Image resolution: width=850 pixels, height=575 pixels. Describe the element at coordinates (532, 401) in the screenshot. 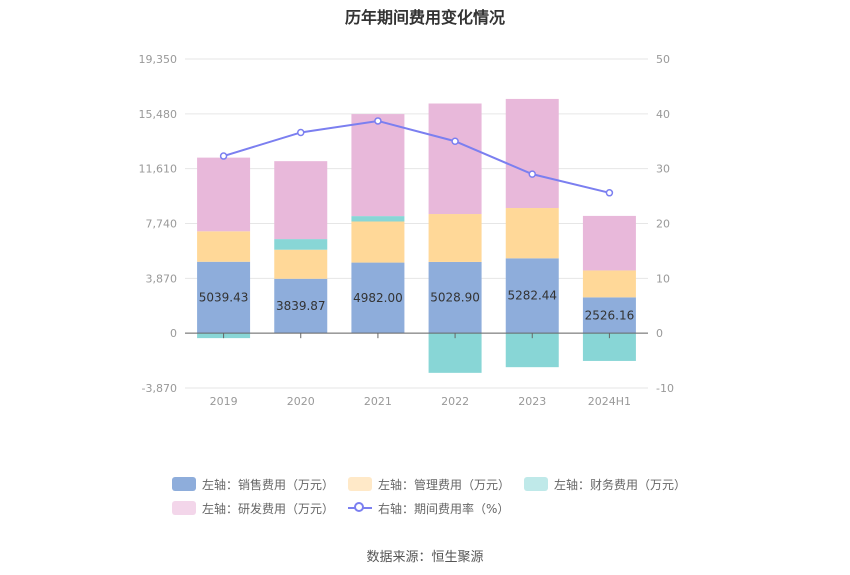

I see `x-tick-label: 2023` at that location.